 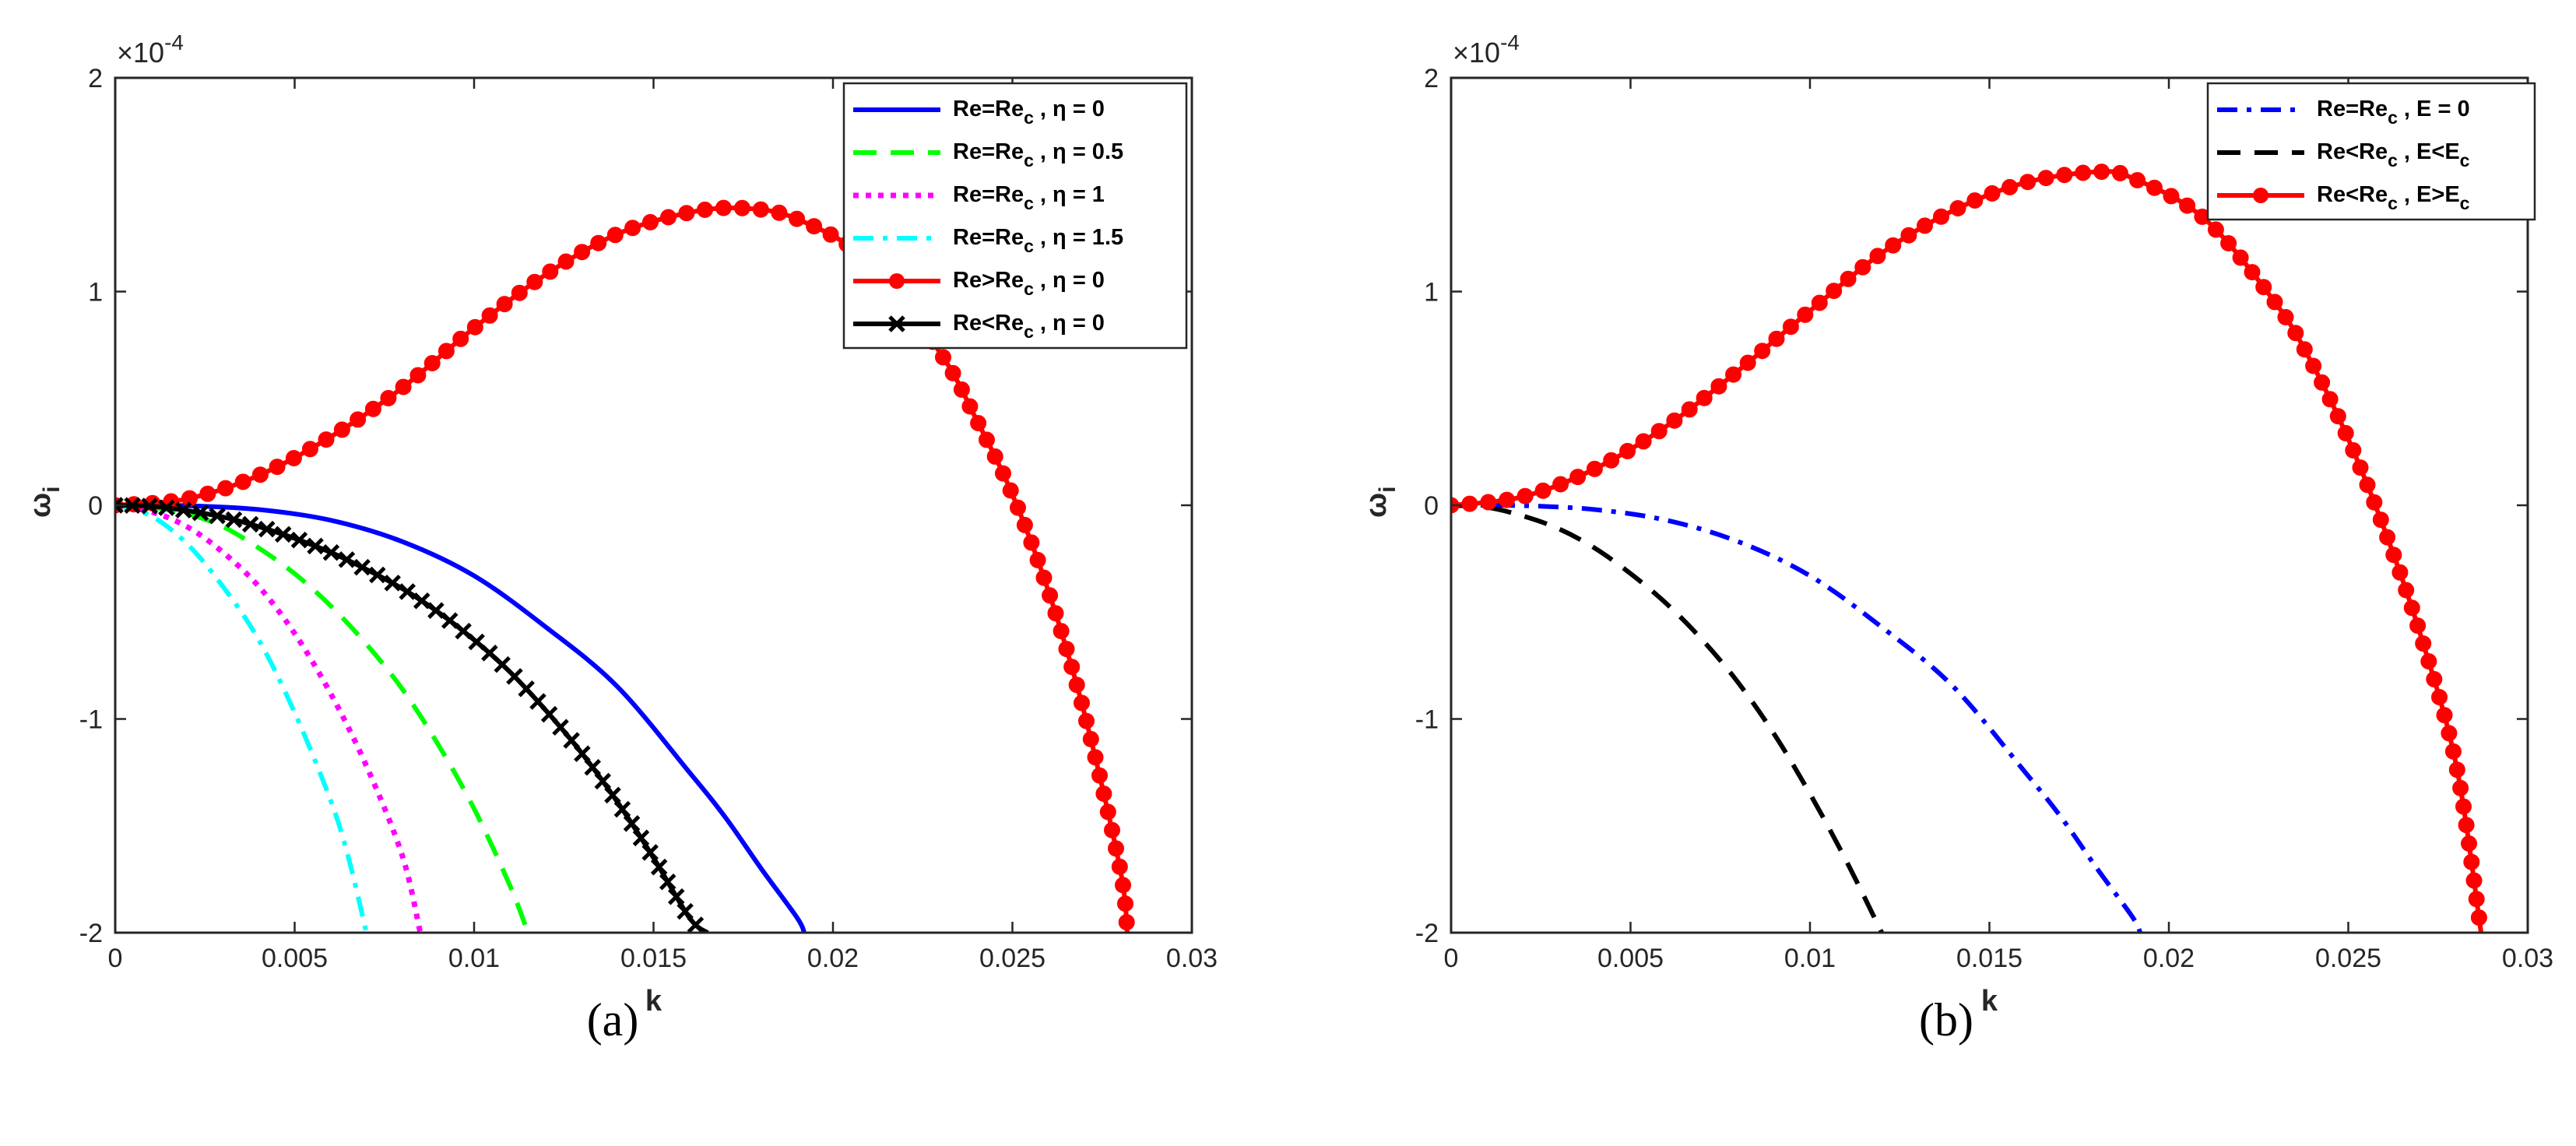 I want to click on y-tick-label: -1, so click(x=91, y=720).